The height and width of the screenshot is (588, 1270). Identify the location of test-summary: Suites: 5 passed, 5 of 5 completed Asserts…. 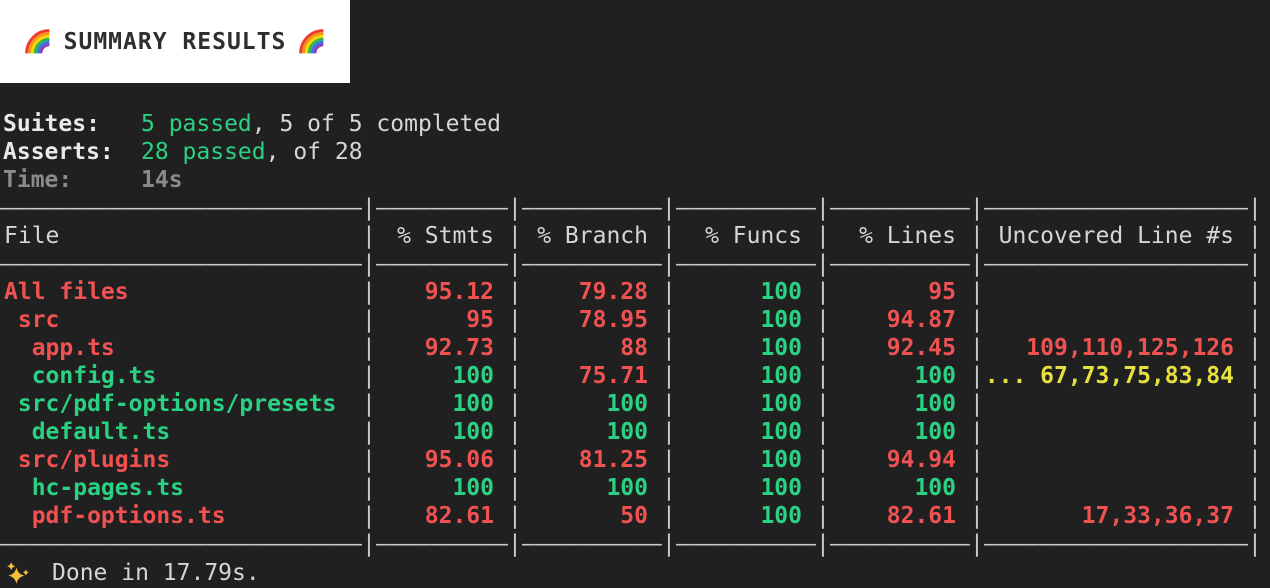
(635, 152).